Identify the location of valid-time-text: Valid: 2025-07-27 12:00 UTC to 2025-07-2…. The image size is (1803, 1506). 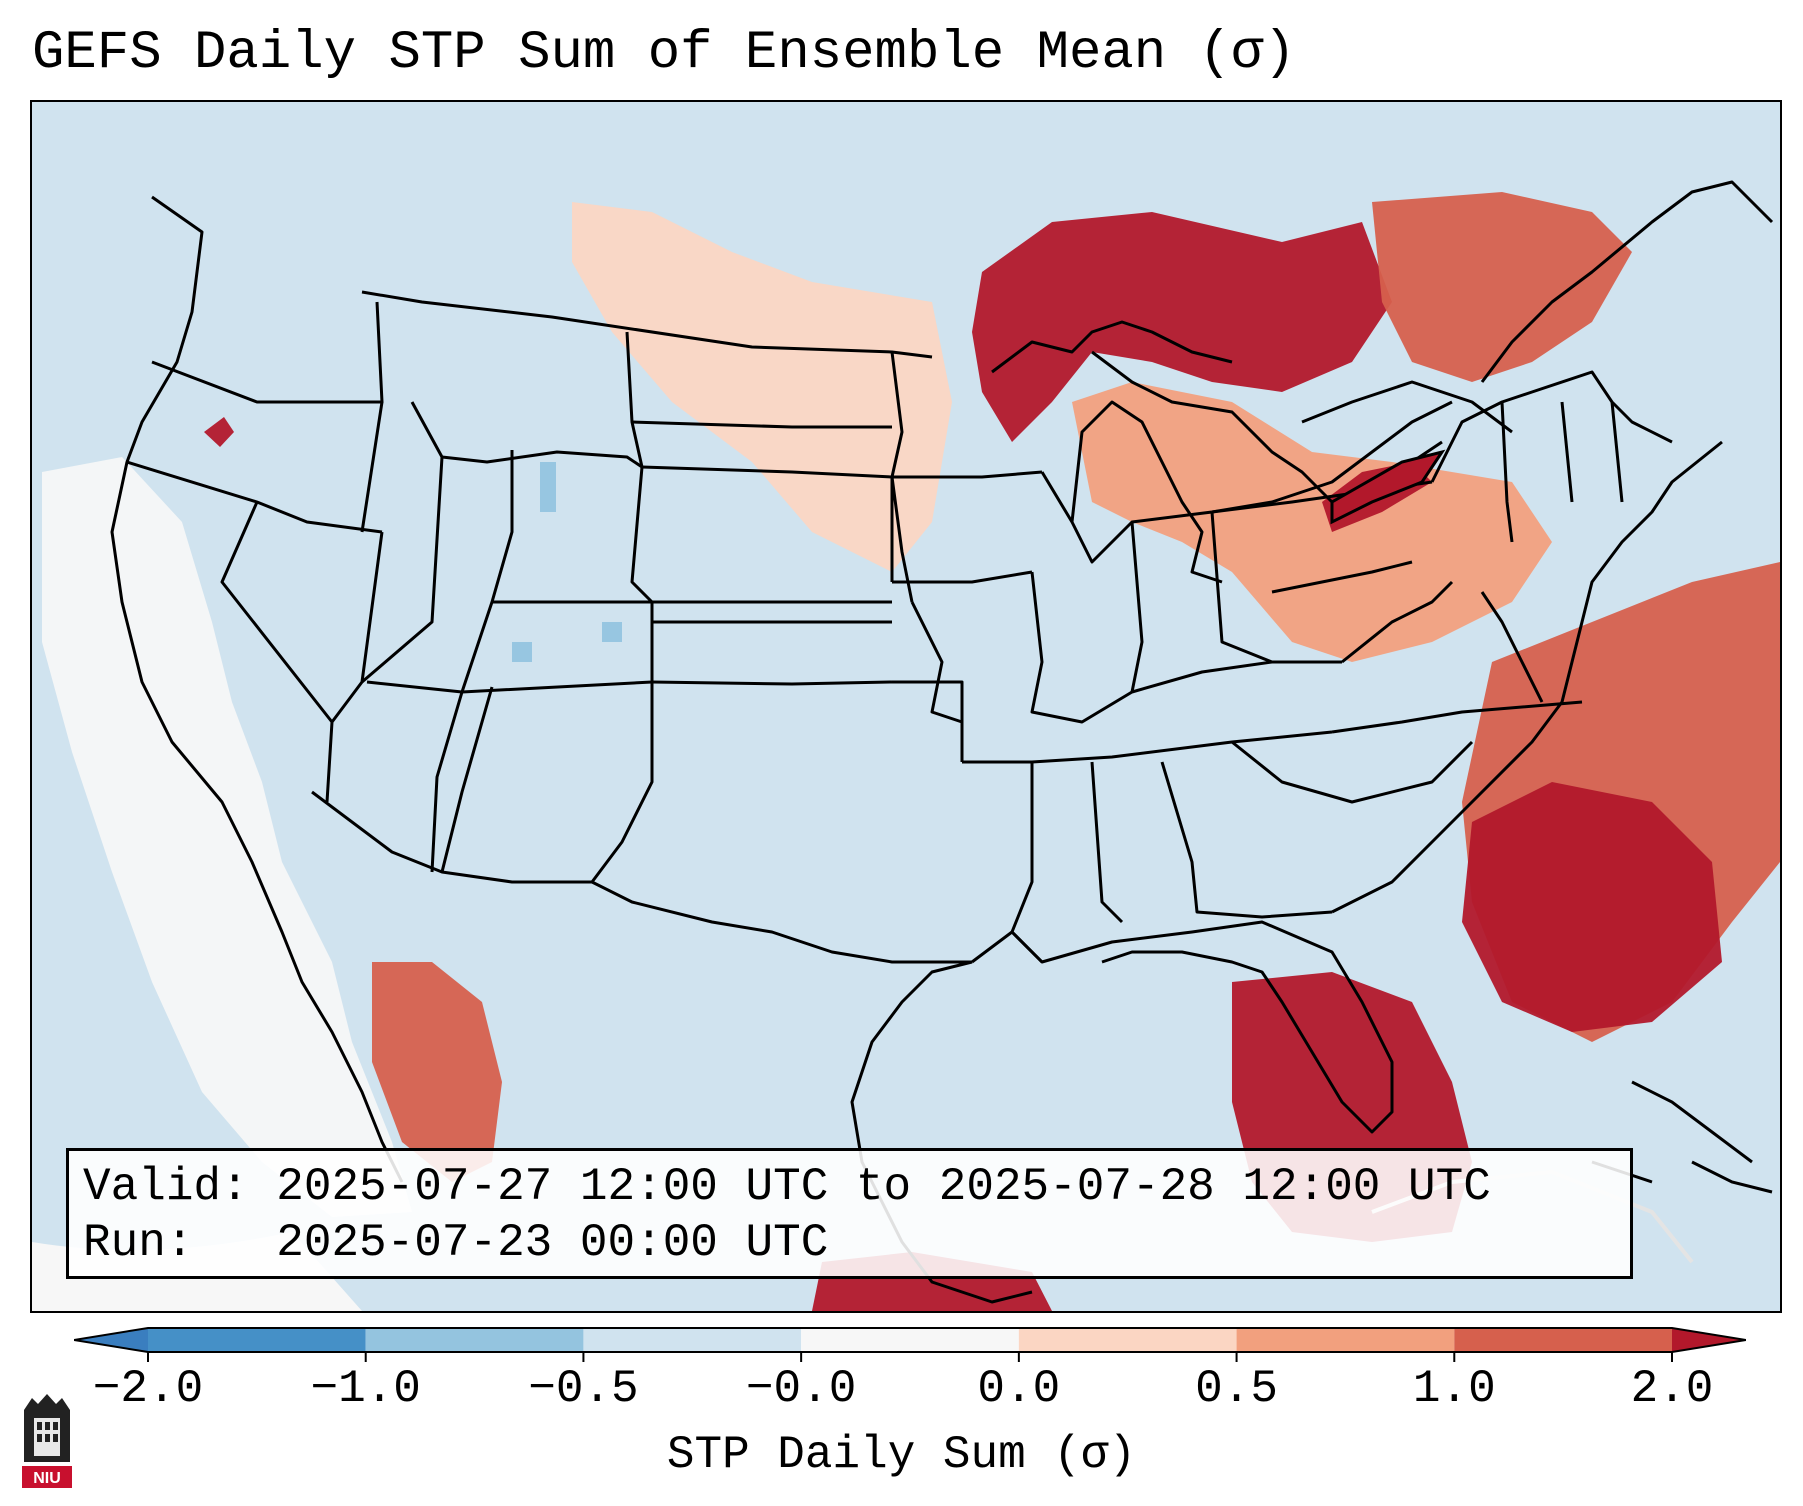
(787, 1187).